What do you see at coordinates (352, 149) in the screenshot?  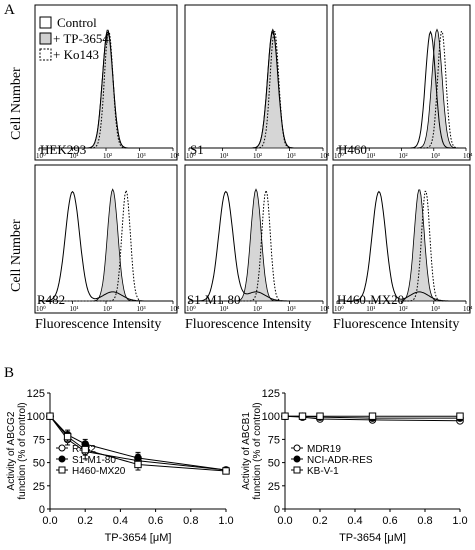 I see `cell-line-label: H460` at bounding box center [352, 149].